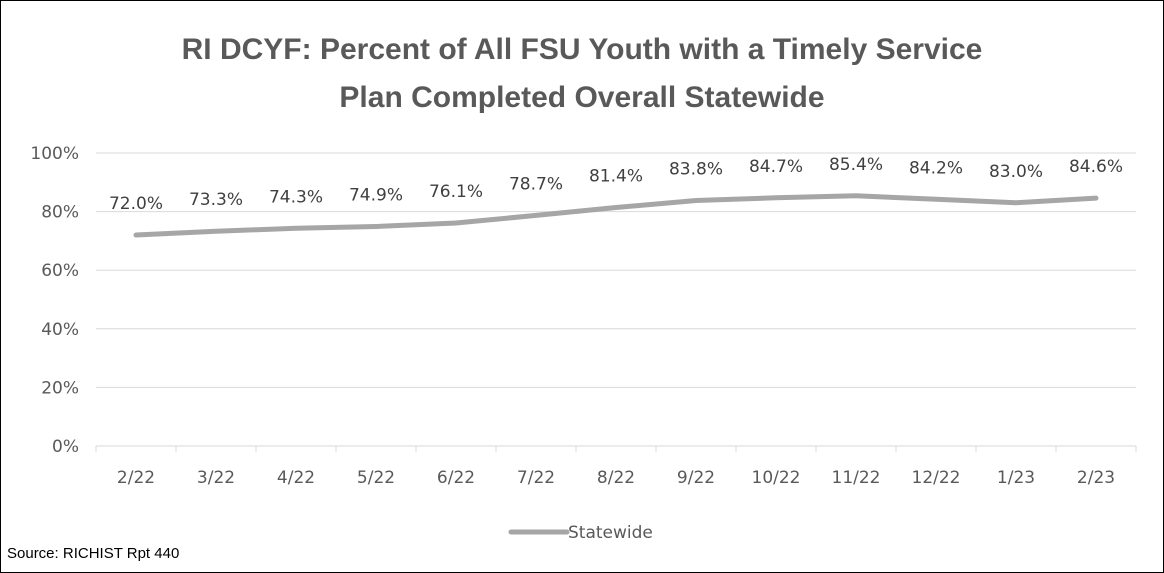  I want to click on series-line-statewide, so click(616, 215).